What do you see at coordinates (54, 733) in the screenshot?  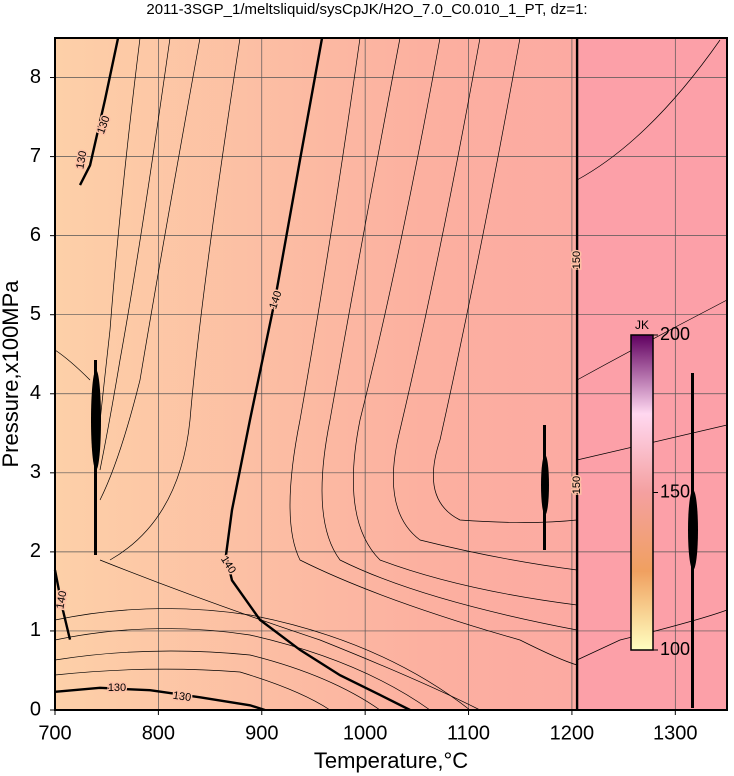 I see `x-tick-label: 700` at bounding box center [54, 733].